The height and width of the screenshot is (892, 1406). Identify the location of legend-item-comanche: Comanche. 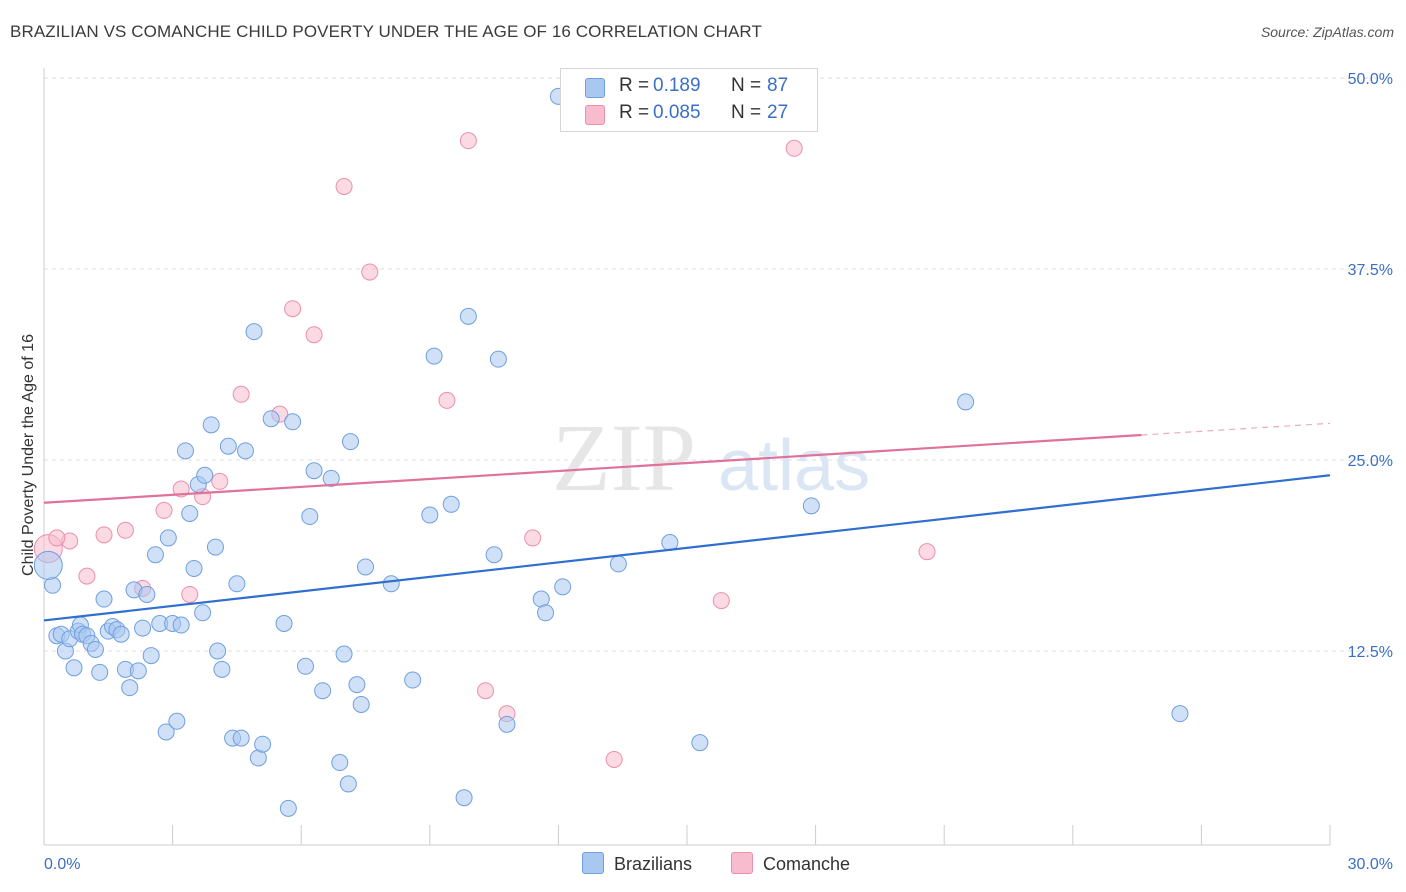
(790, 863).